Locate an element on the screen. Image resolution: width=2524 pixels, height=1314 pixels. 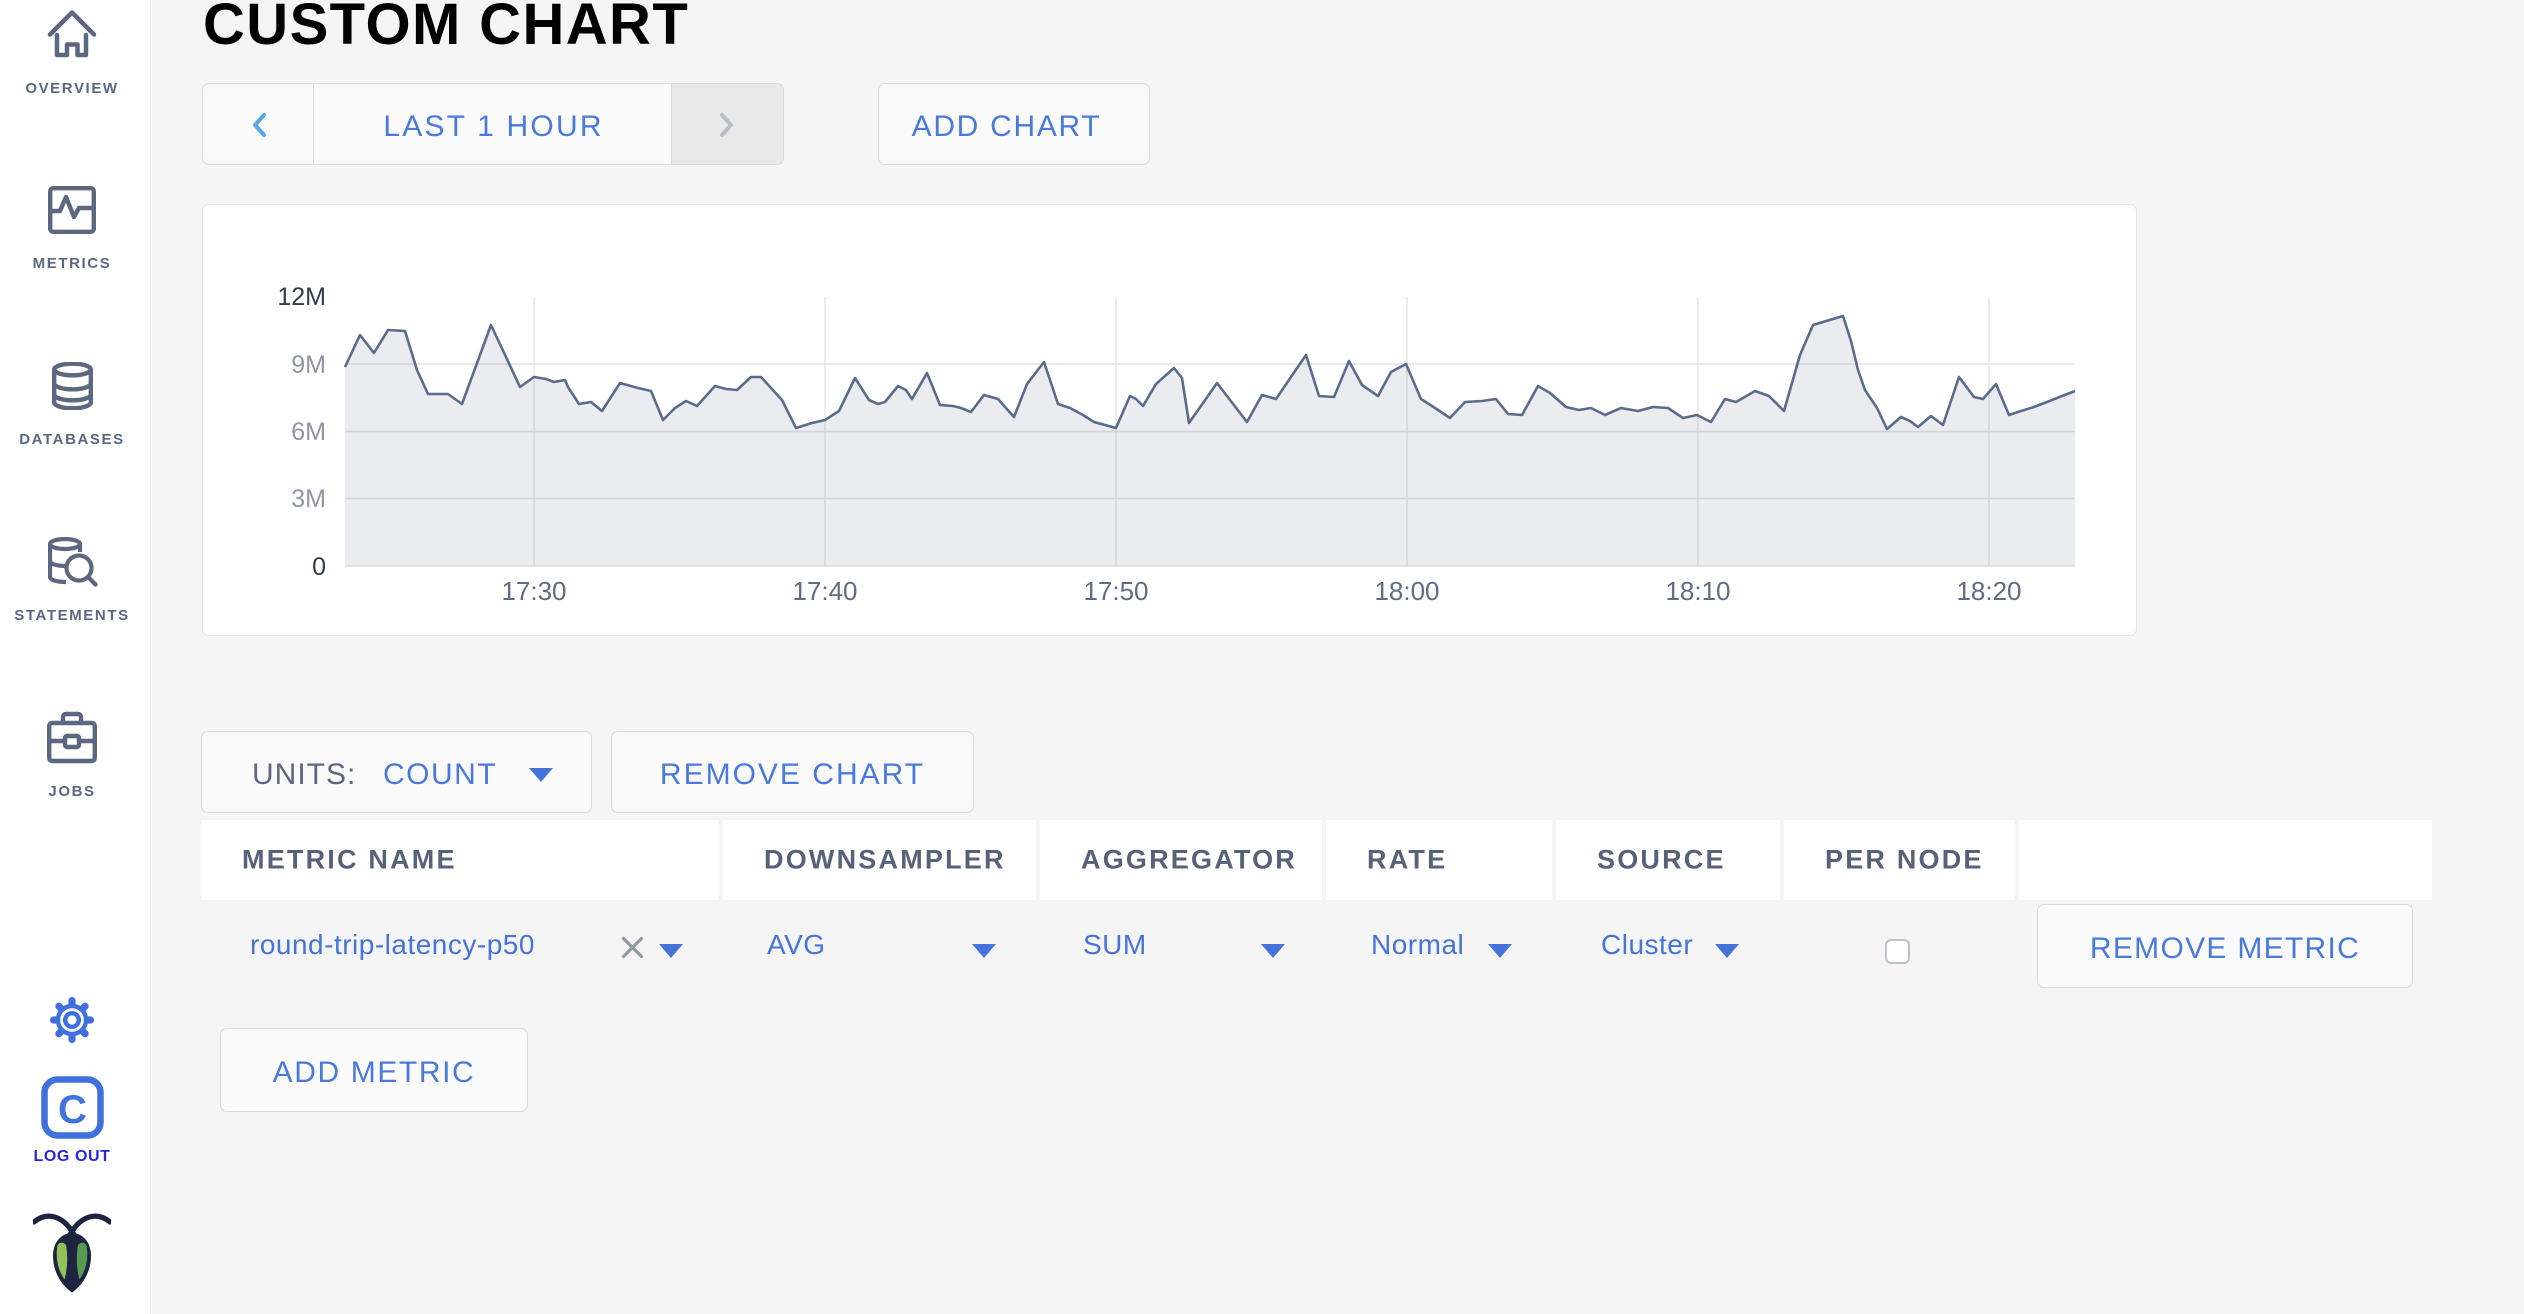
svg-text: 0 is located at coordinates (319, 567).